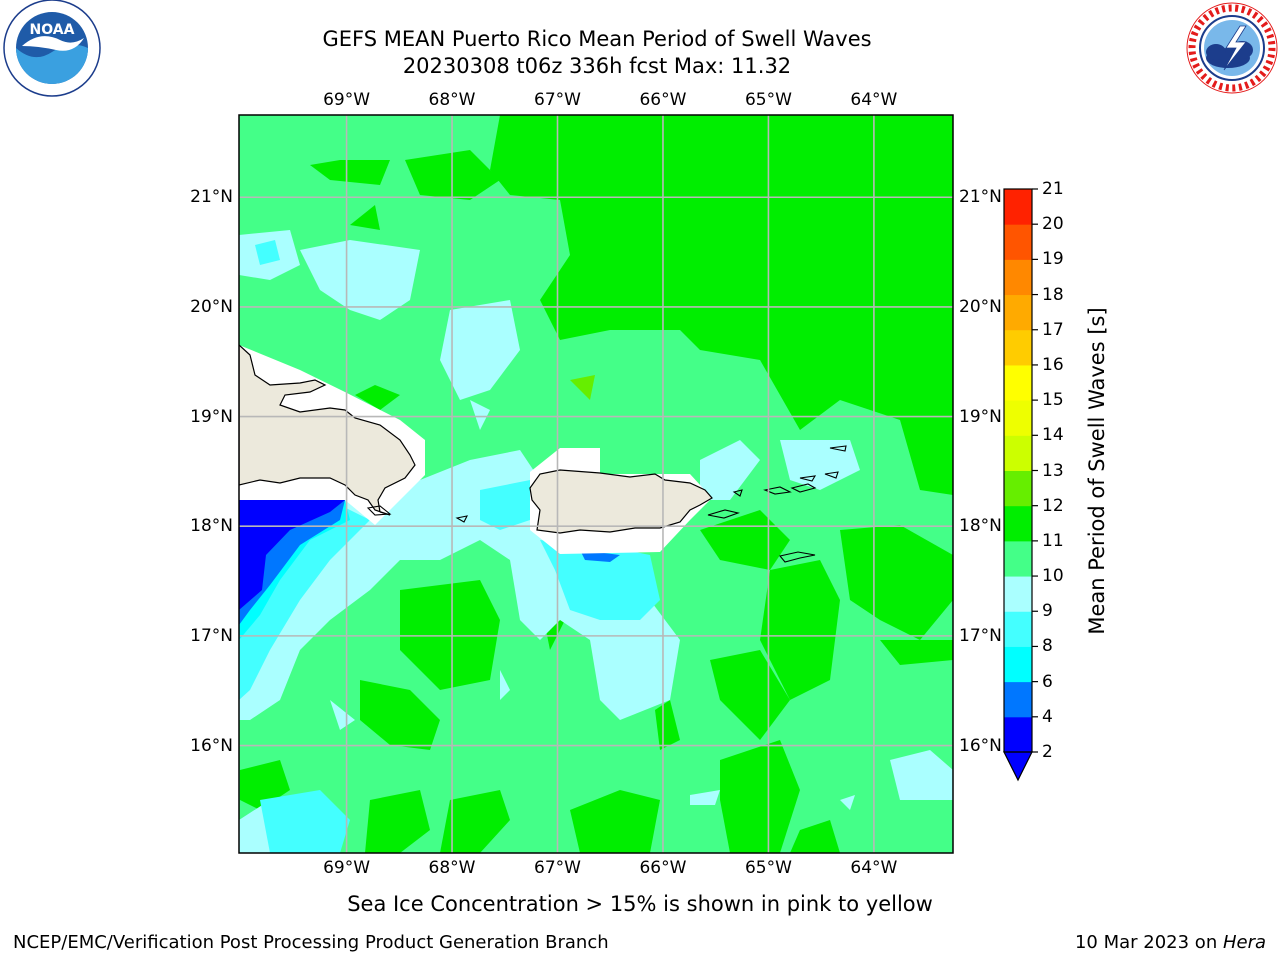  Describe the element at coordinates (557, 868) in the screenshot. I see `lon-tick-label-bot: 67°W` at that location.